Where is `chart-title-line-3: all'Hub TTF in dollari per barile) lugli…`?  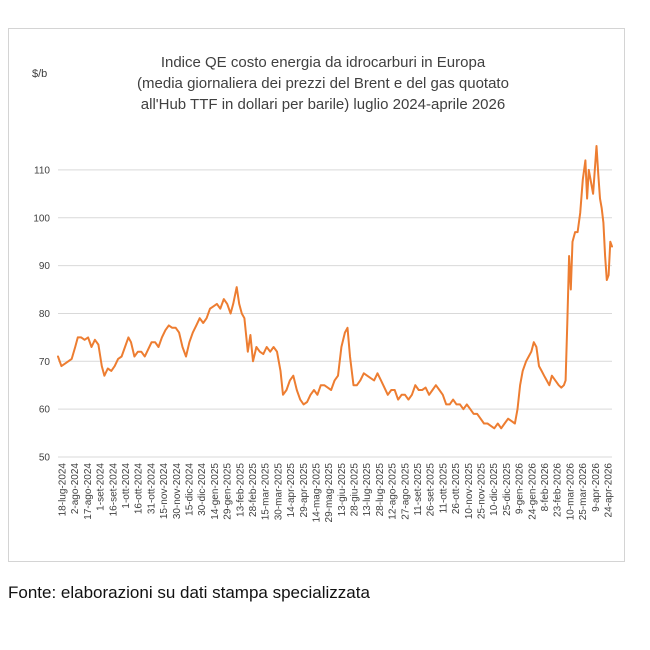
chart-title-line-3: all'Hub TTF in dollari per barile) lugli… is located at coordinates (323, 104).